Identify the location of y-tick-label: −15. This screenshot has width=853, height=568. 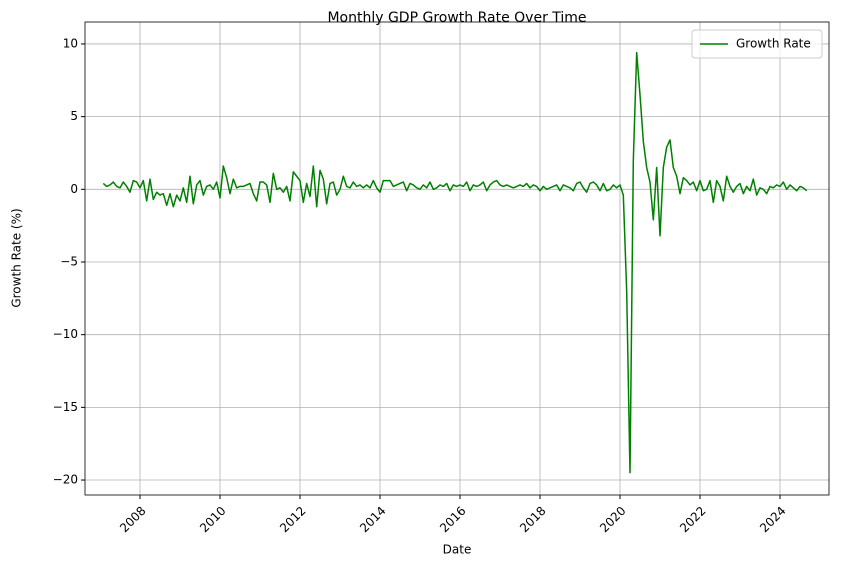
(65, 407).